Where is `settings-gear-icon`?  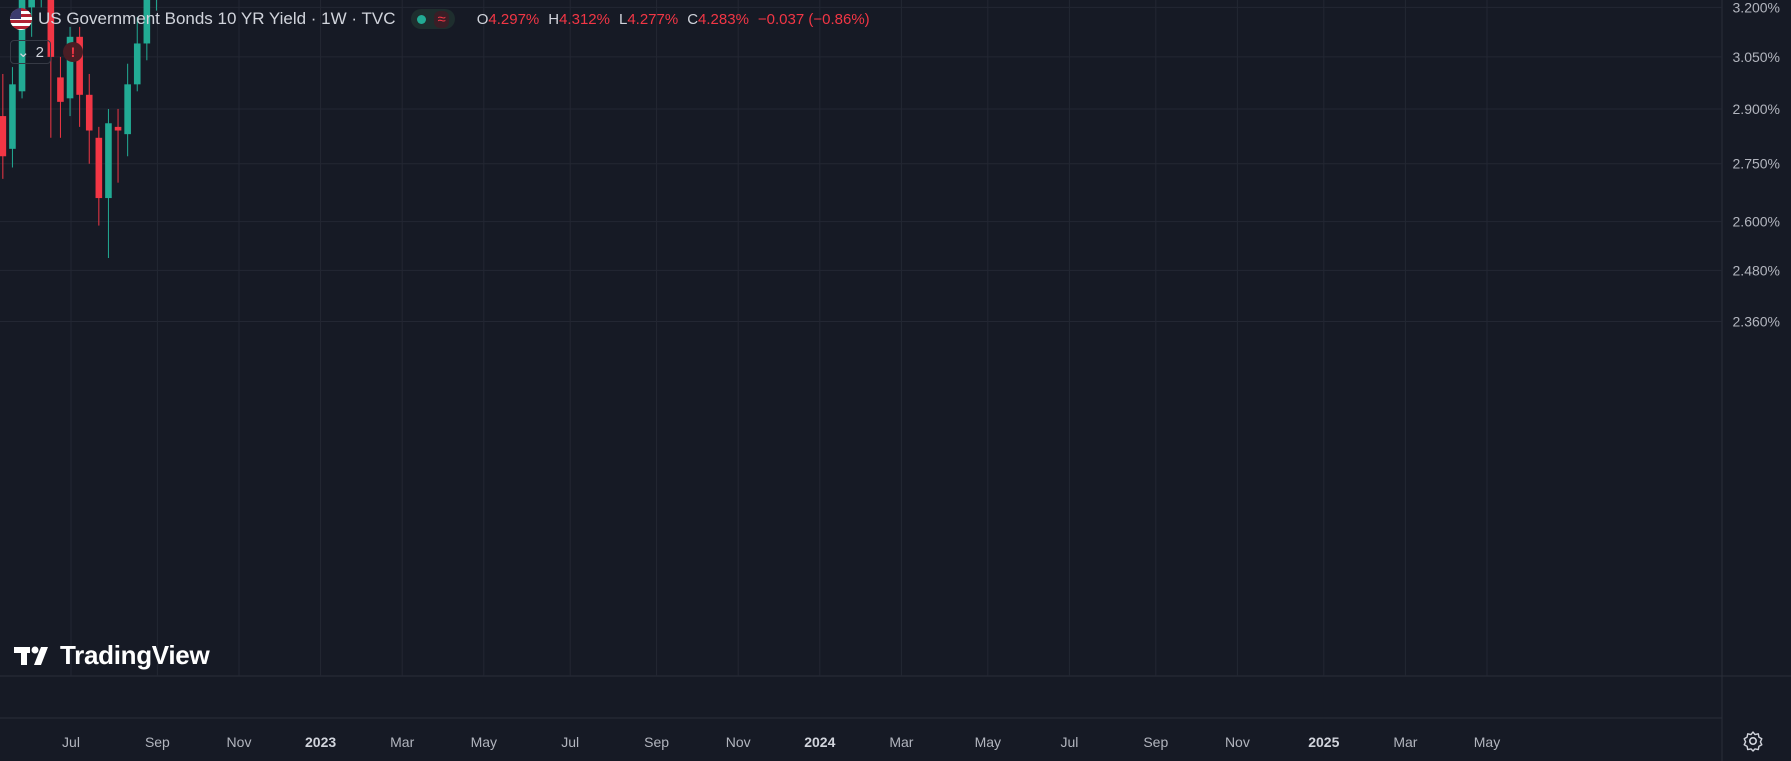
settings-gear-icon is located at coordinates (1753, 741).